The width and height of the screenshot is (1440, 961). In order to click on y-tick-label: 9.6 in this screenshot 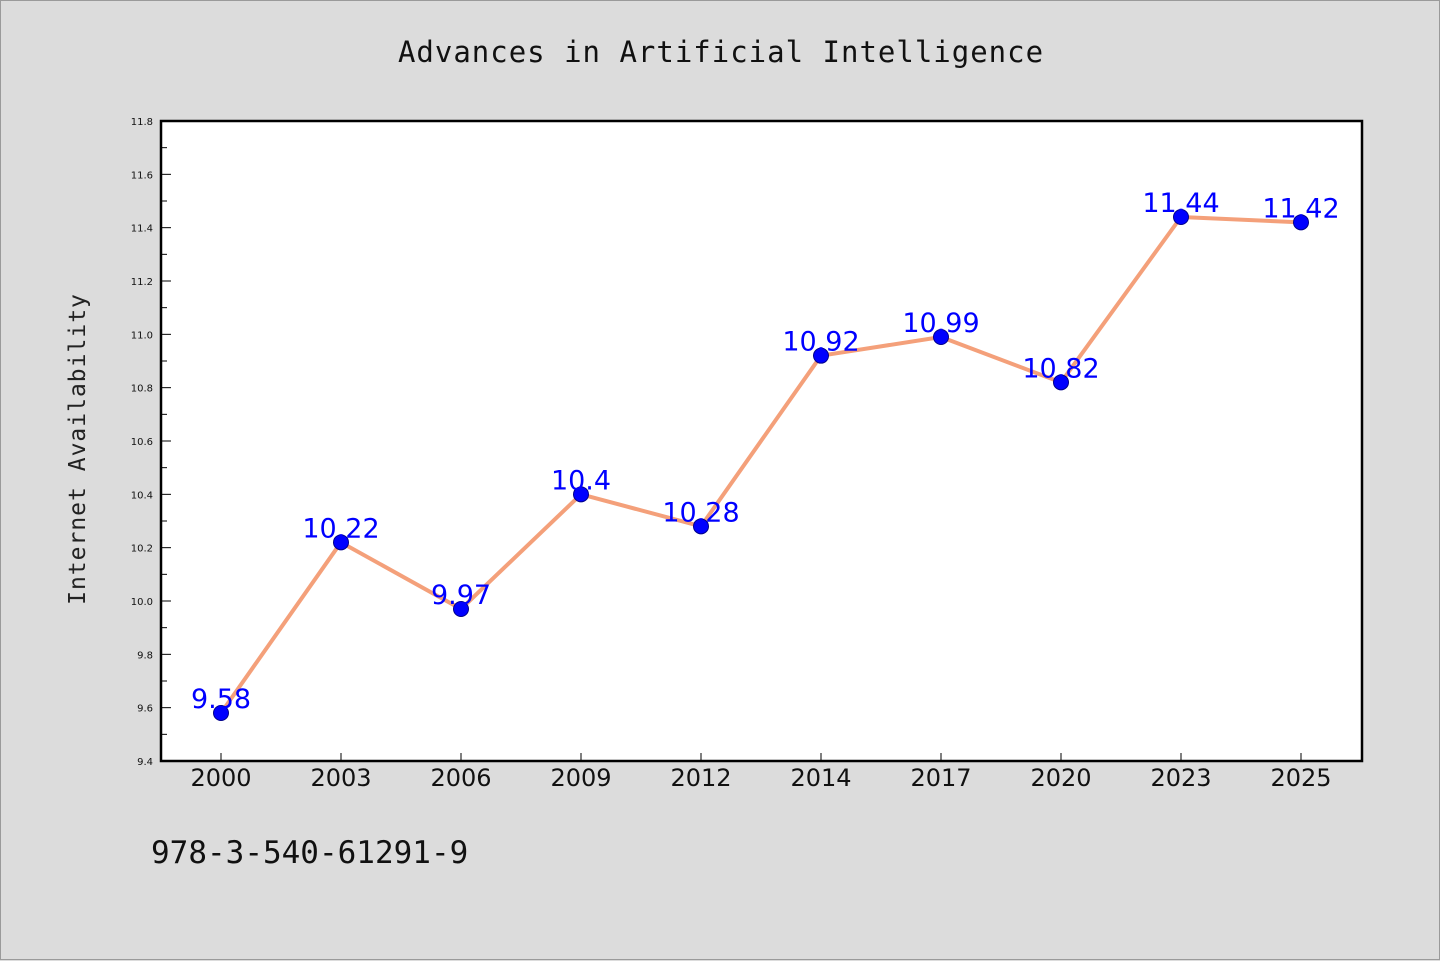, I will do `click(145, 709)`.